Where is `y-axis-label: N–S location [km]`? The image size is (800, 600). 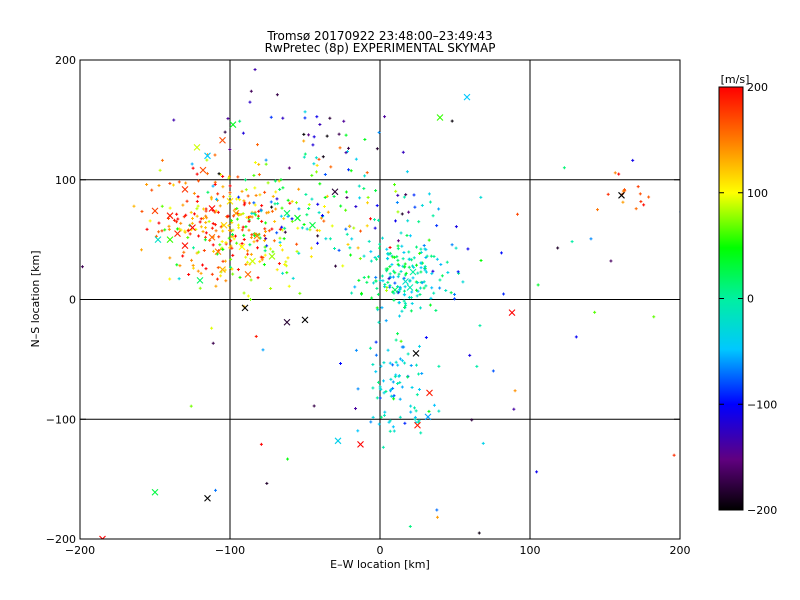 y-axis-label: N–S location [km] is located at coordinates (35, 298).